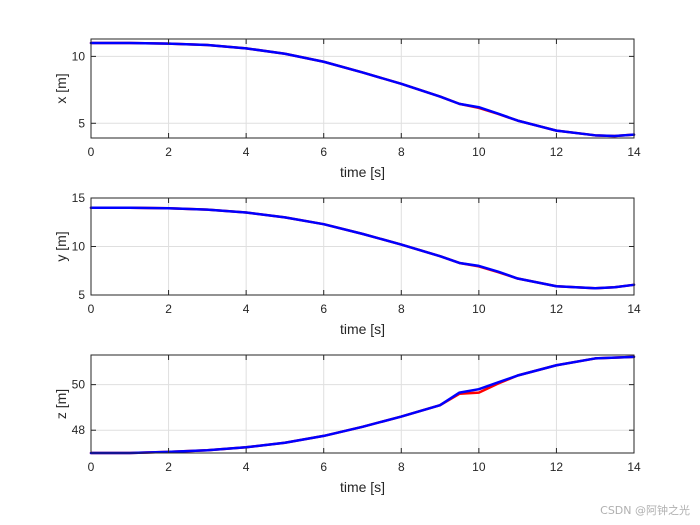 The image size is (700, 525). Describe the element at coordinates (79, 385) in the screenshot. I see `y-tick-label: 50` at that location.